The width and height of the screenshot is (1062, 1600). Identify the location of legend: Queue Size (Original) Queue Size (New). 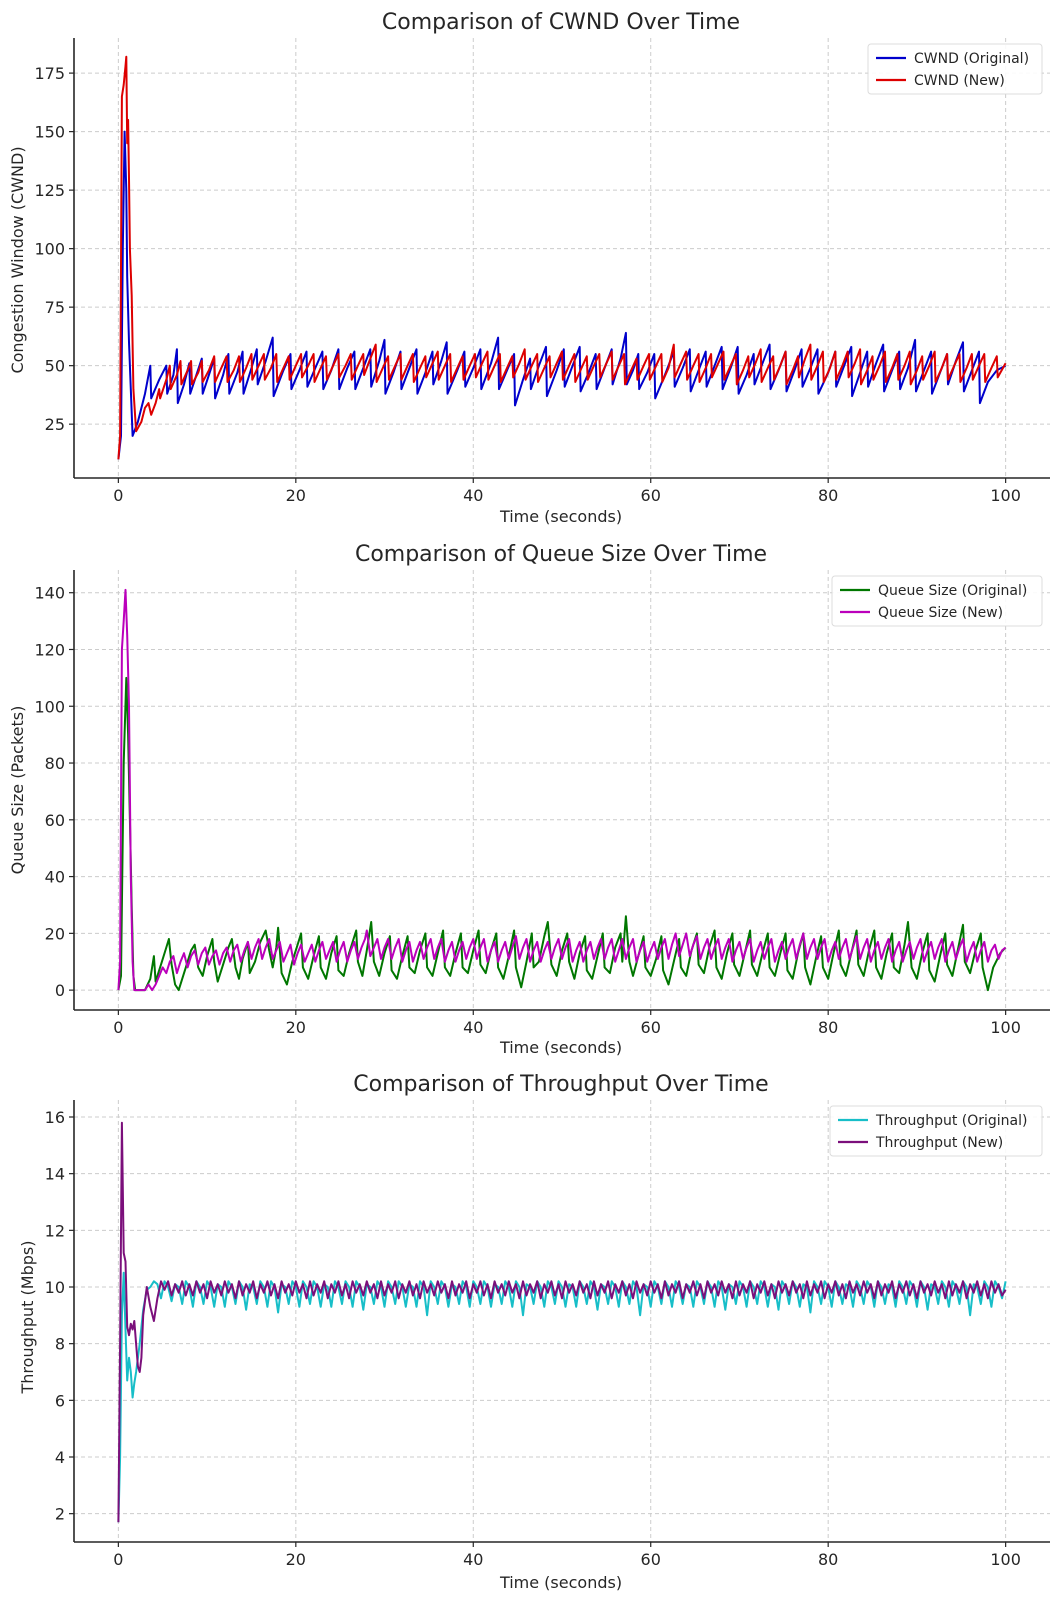
(937, 601).